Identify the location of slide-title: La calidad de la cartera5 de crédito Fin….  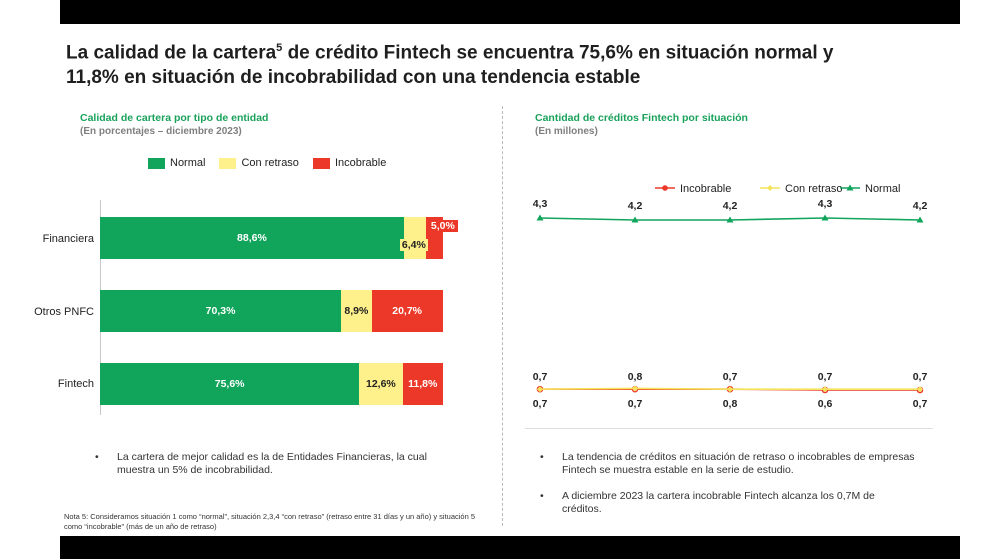
(506, 63).